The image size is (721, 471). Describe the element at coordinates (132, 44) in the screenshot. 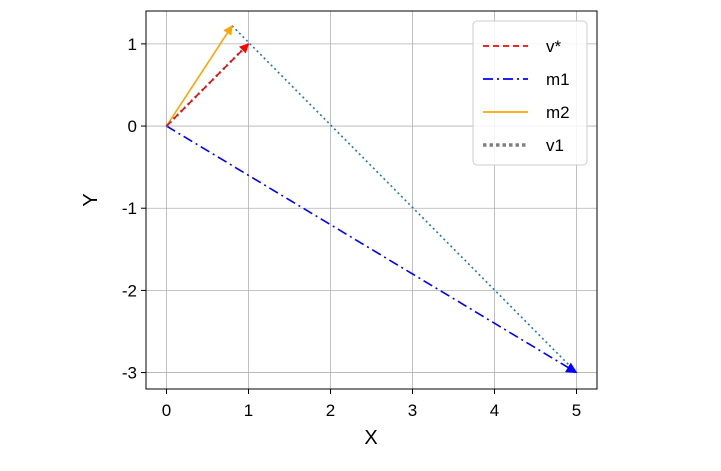

I see `y-tick-label: 1` at that location.